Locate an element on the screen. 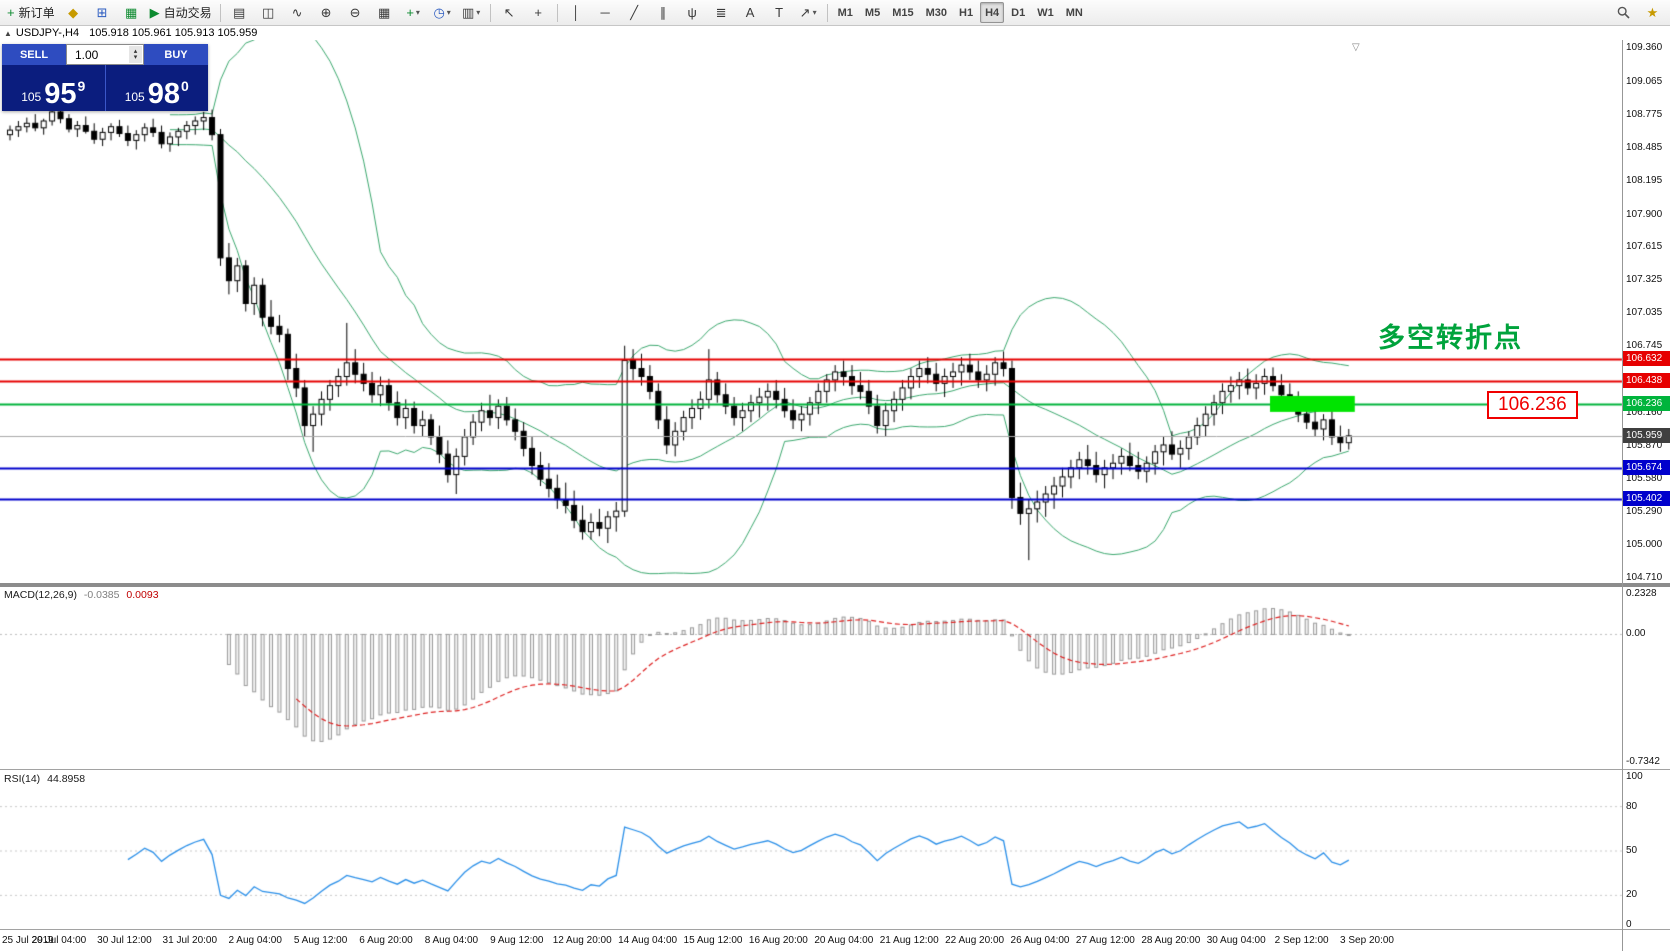 This screenshot has height=951, width=1670. time-tick-label: 5 Aug 12:00 is located at coordinates (320, 940).